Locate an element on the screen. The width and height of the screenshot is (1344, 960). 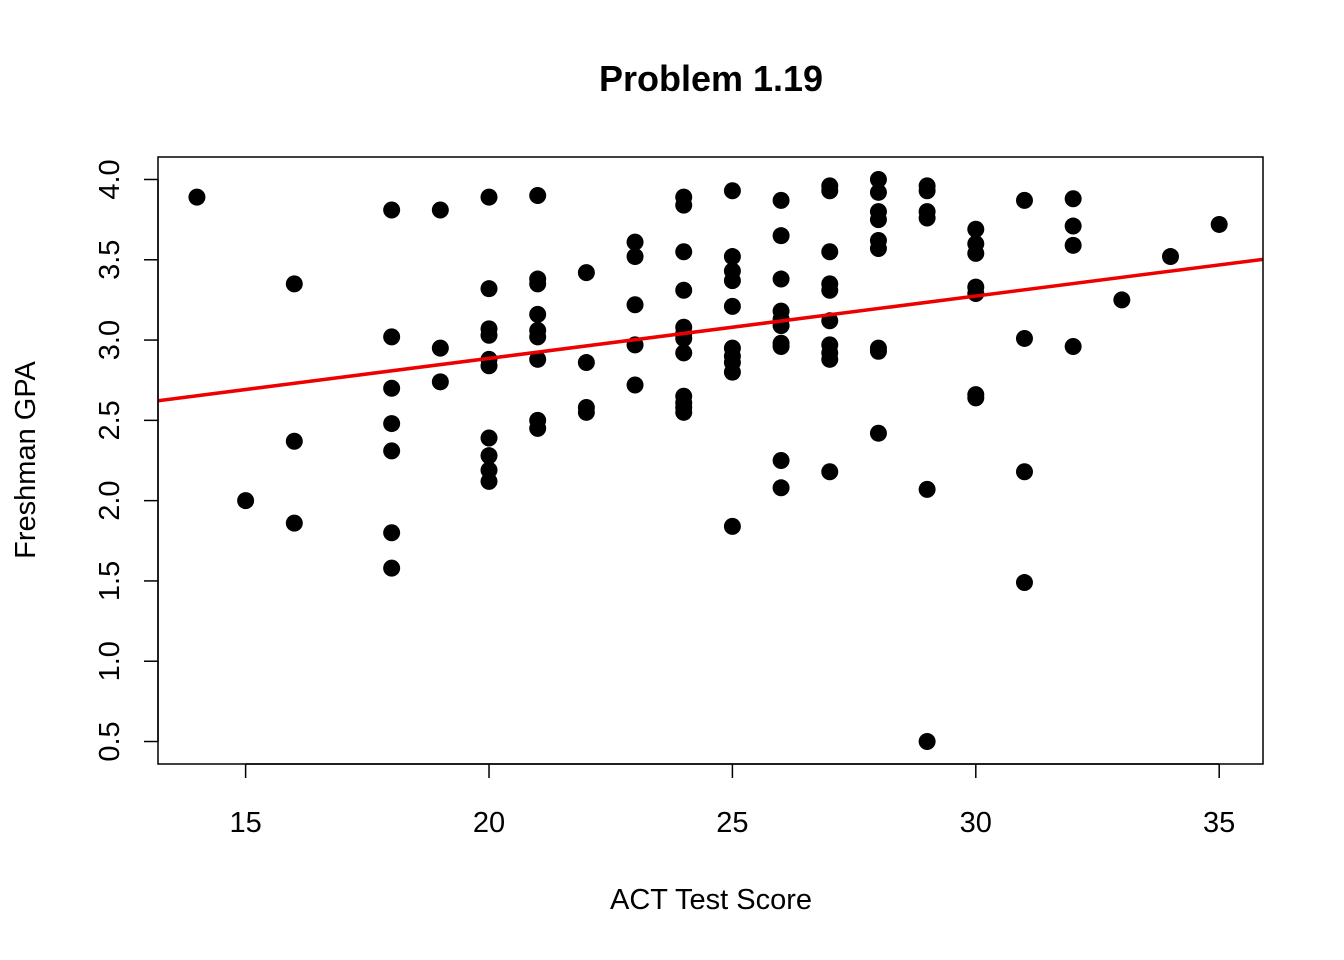
x-axis-label: ACT Test Score is located at coordinates (711, 900).